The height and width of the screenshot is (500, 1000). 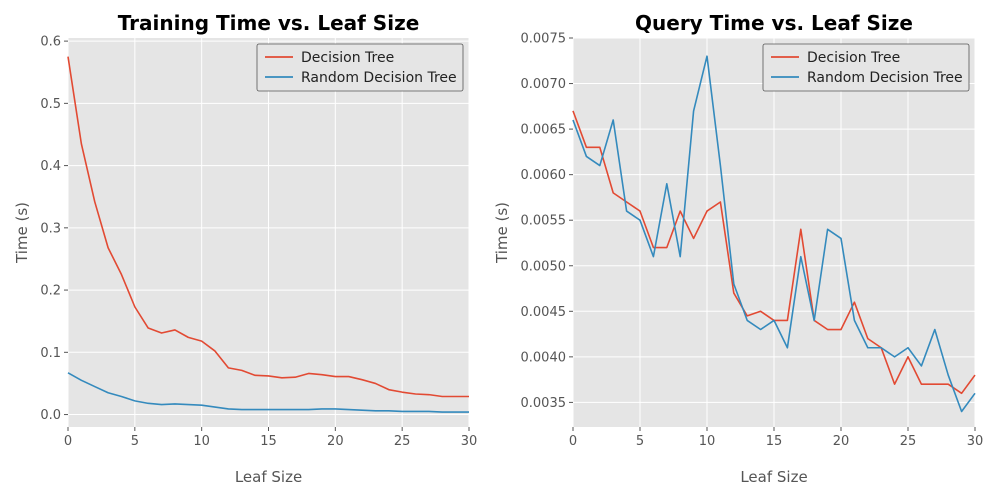 I want to click on series-line-random-decision-tree, so click(x=268, y=392).